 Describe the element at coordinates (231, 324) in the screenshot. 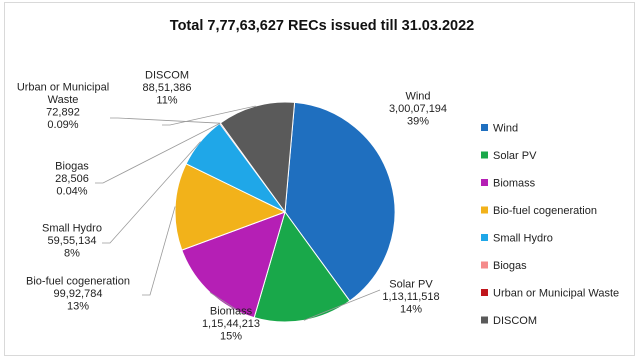

I see `data-label-value: 1,15,44,213` at that location.